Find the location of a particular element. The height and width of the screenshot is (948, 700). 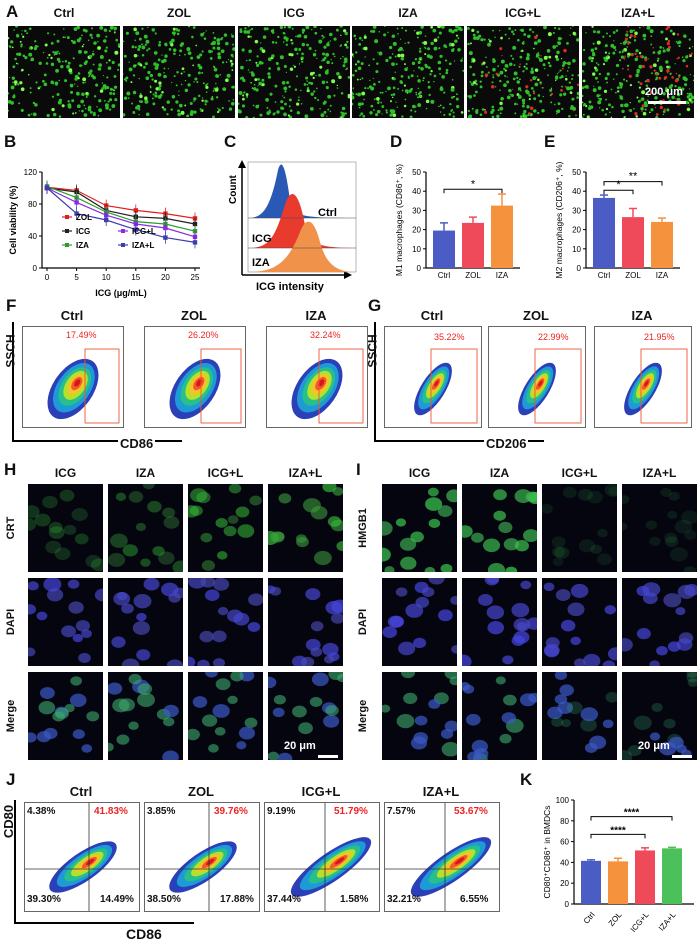

panel-j-y-axis is located at coordinates (15, 861).